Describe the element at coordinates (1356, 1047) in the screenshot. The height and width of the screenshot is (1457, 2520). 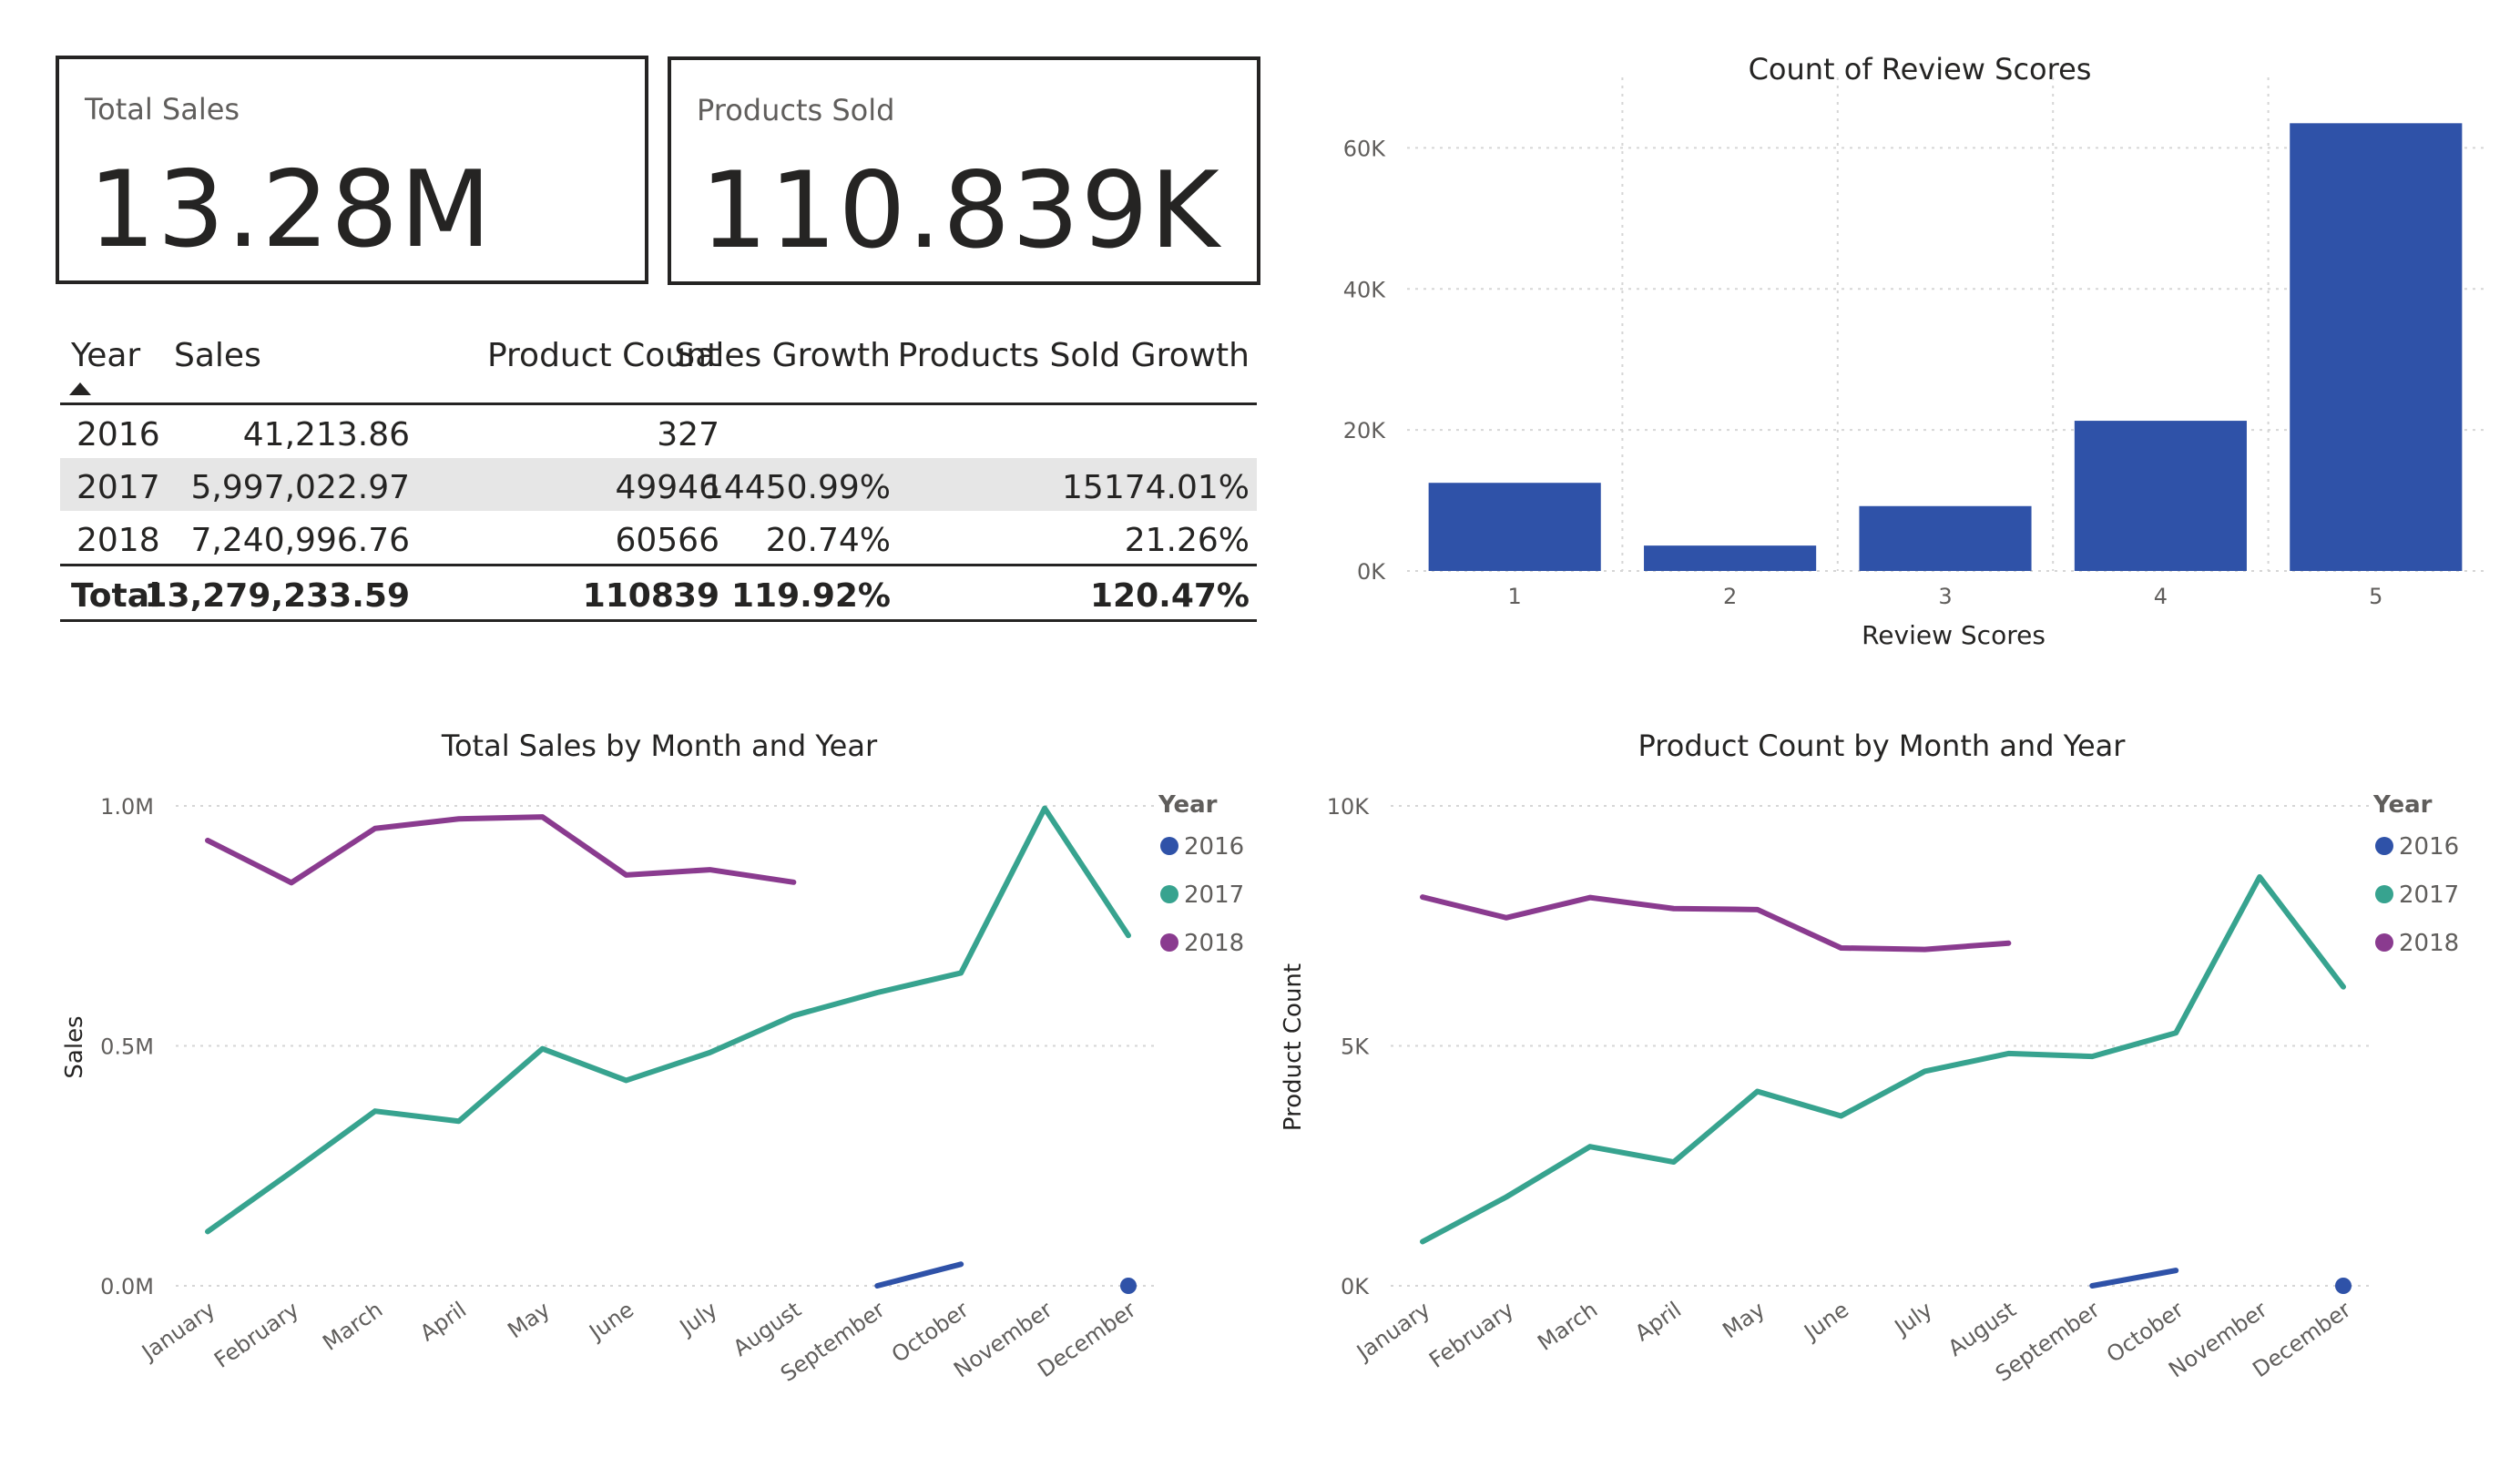
I see `y-tick-label: 5K` at that location.